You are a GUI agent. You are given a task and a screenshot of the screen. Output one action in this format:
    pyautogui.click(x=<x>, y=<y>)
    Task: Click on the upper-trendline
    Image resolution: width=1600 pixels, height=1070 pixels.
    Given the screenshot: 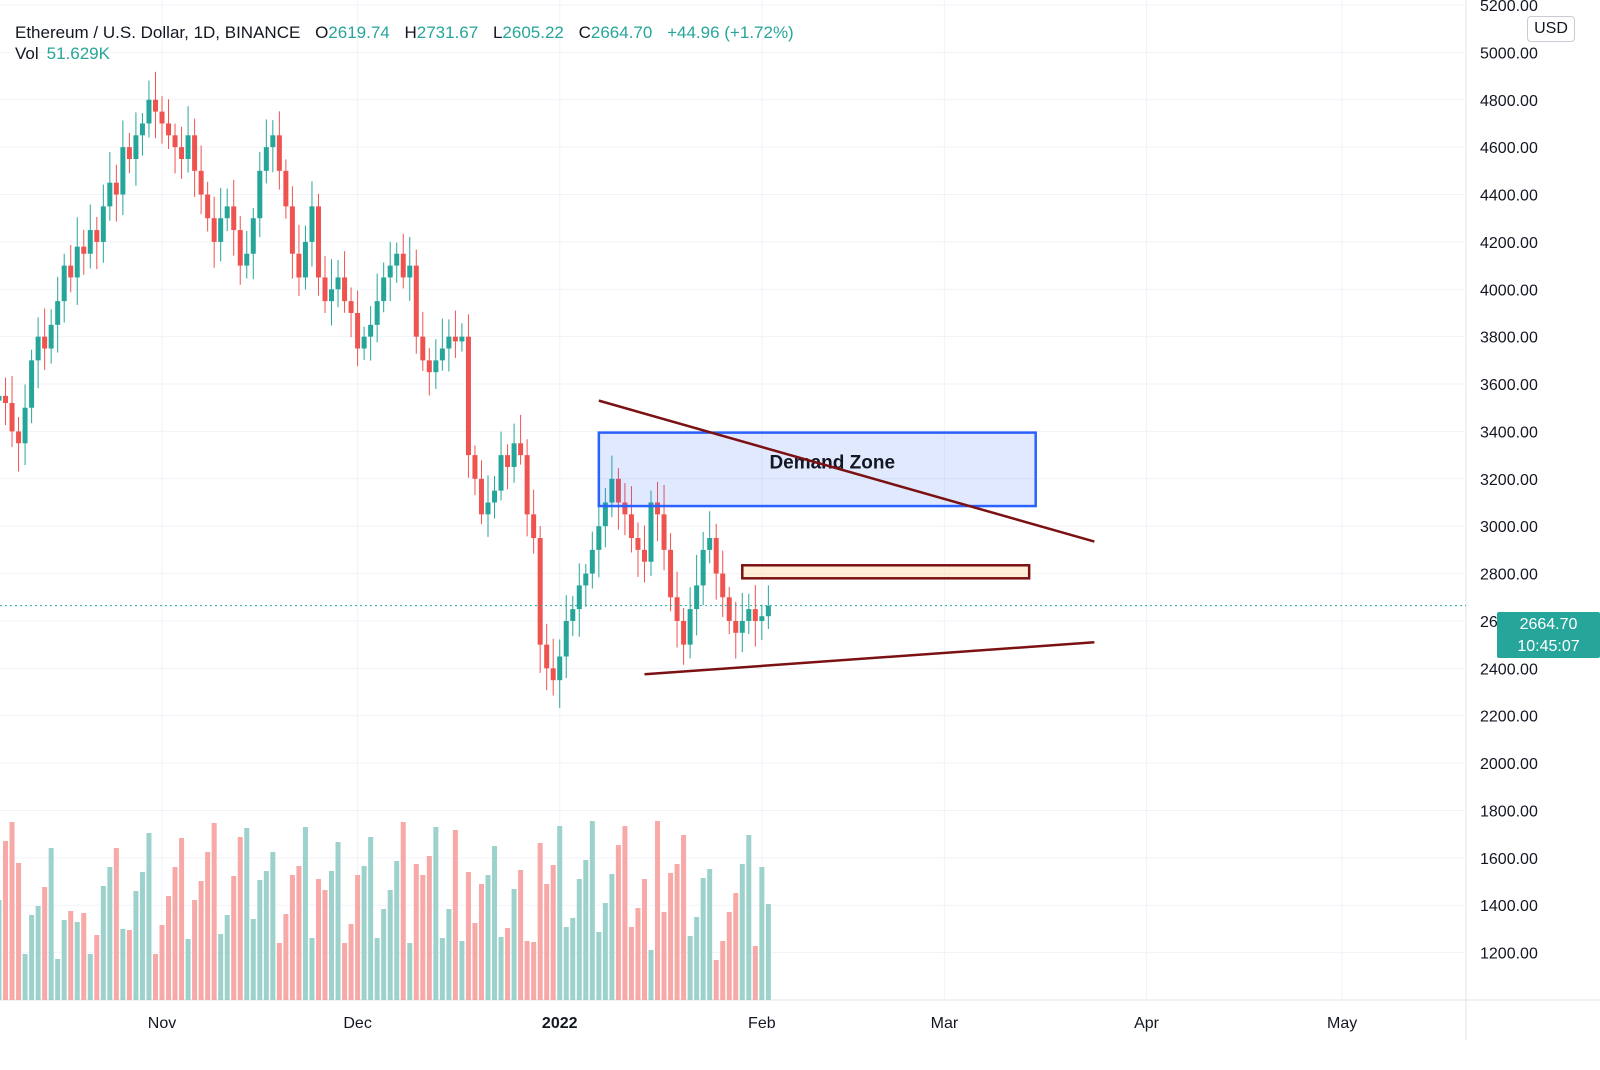 What is the action you would take?
    pyautogui.click(x=846, y=471)
    